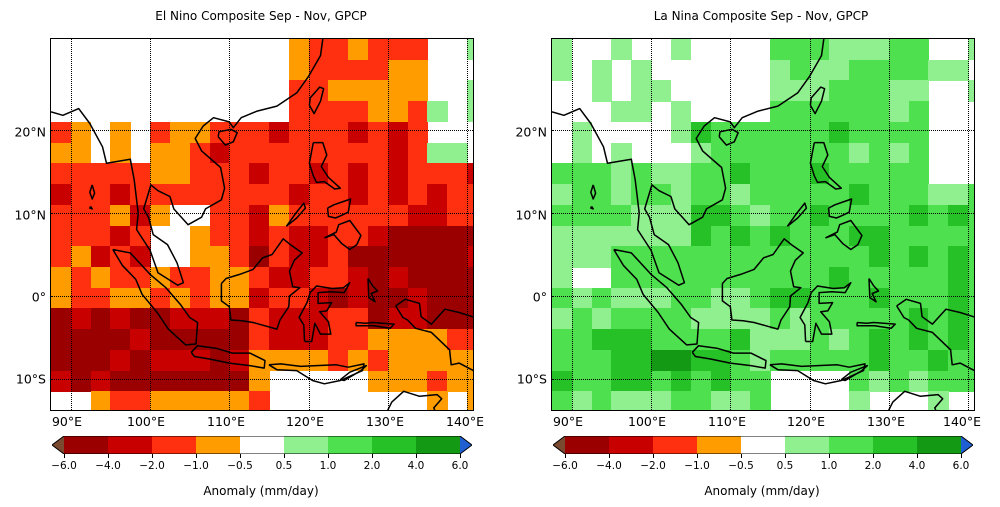  I want to click on colorbar-tick-label: −2.0, so click(152, 466).